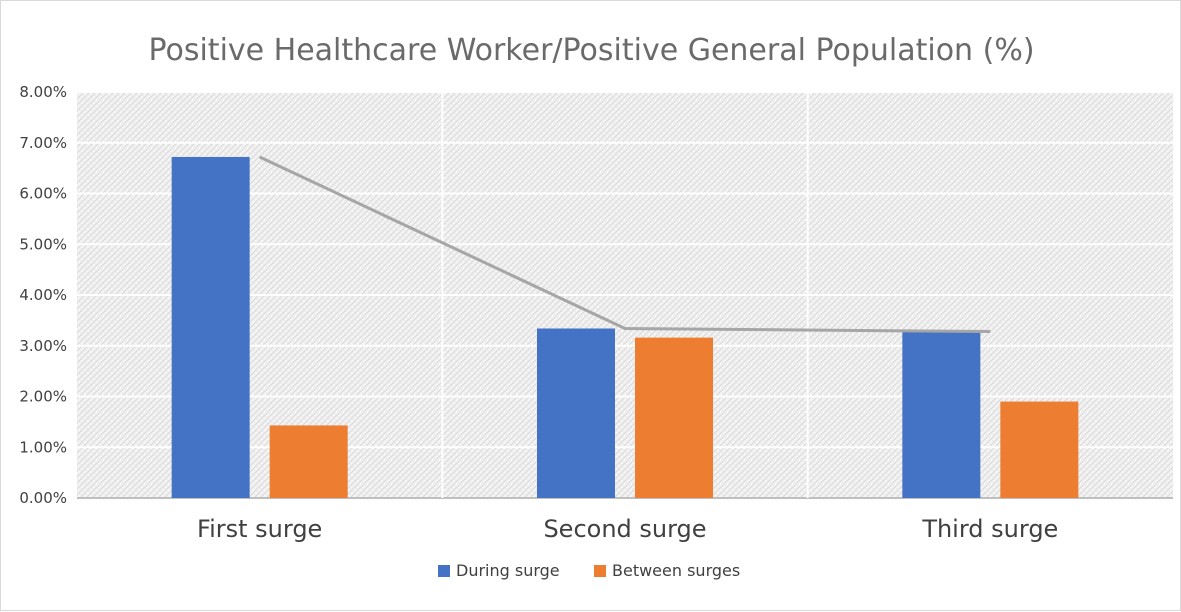 The image size is (1181, 612). What do you see at coordinates (989, 529) in the screenshot?
I see `category-label: Third surge` at bounding box center [989, 529].